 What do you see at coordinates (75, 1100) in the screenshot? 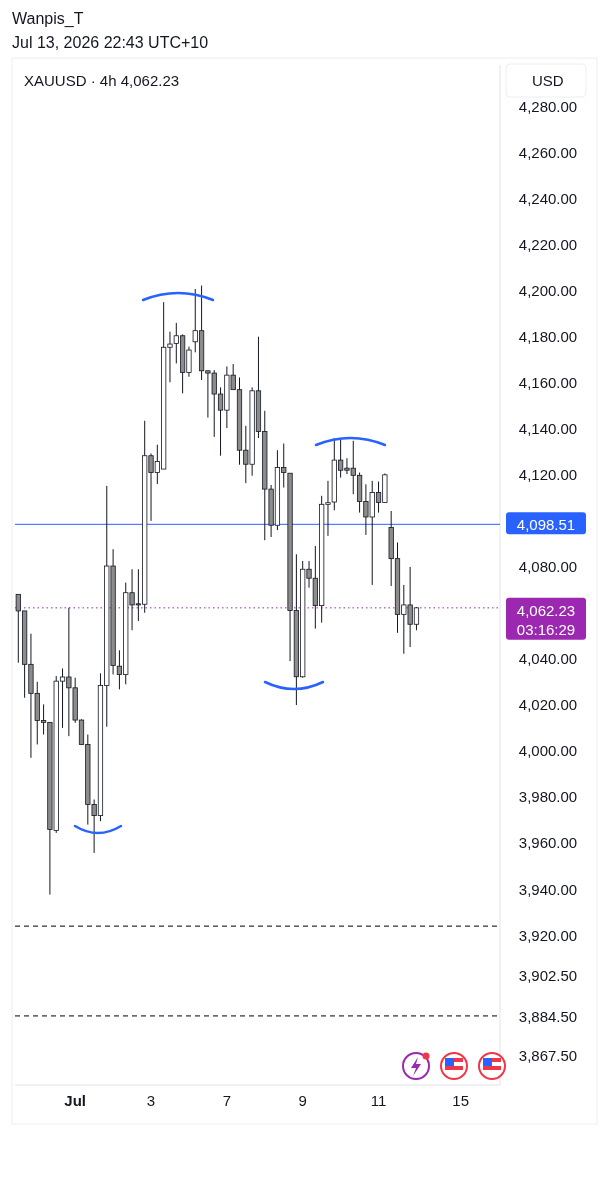
I see `x-tick-label: Jul` at bounding box center [75, 1100].